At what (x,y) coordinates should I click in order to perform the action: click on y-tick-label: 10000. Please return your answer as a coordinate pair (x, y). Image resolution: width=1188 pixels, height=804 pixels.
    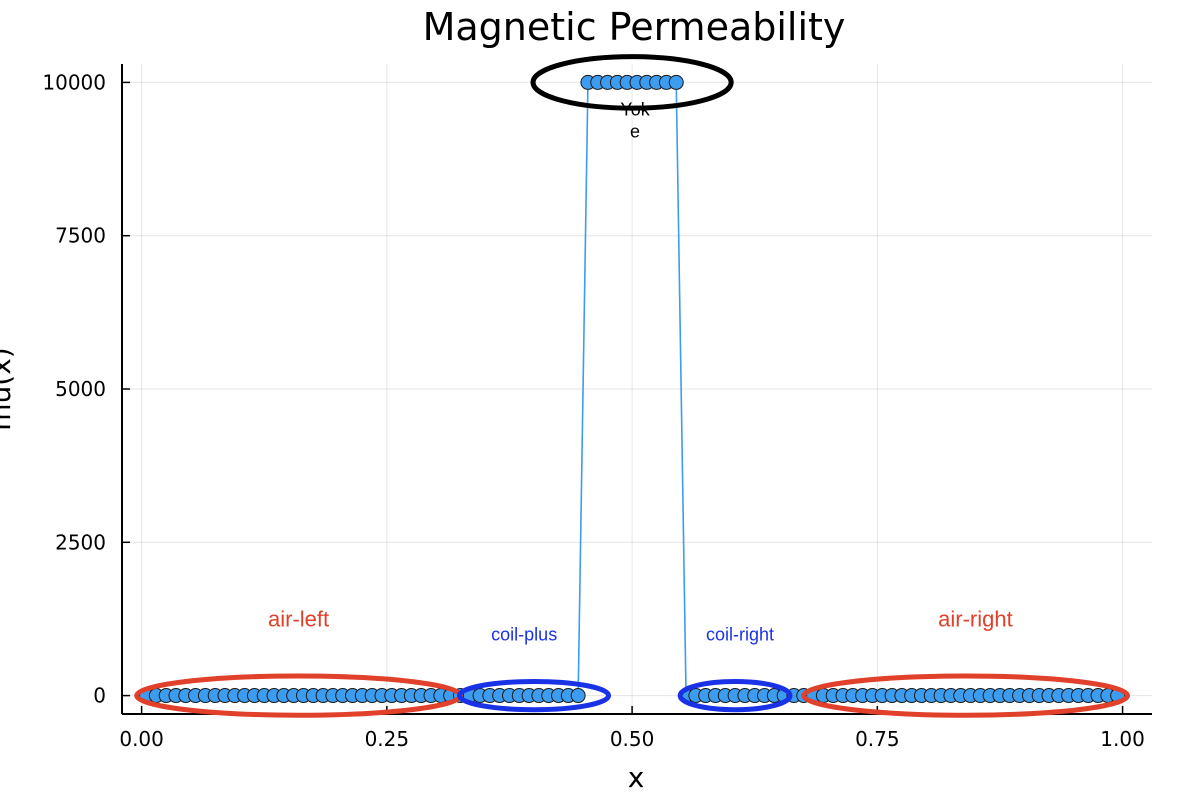
    Looking at the image, I should click on (74, 82).